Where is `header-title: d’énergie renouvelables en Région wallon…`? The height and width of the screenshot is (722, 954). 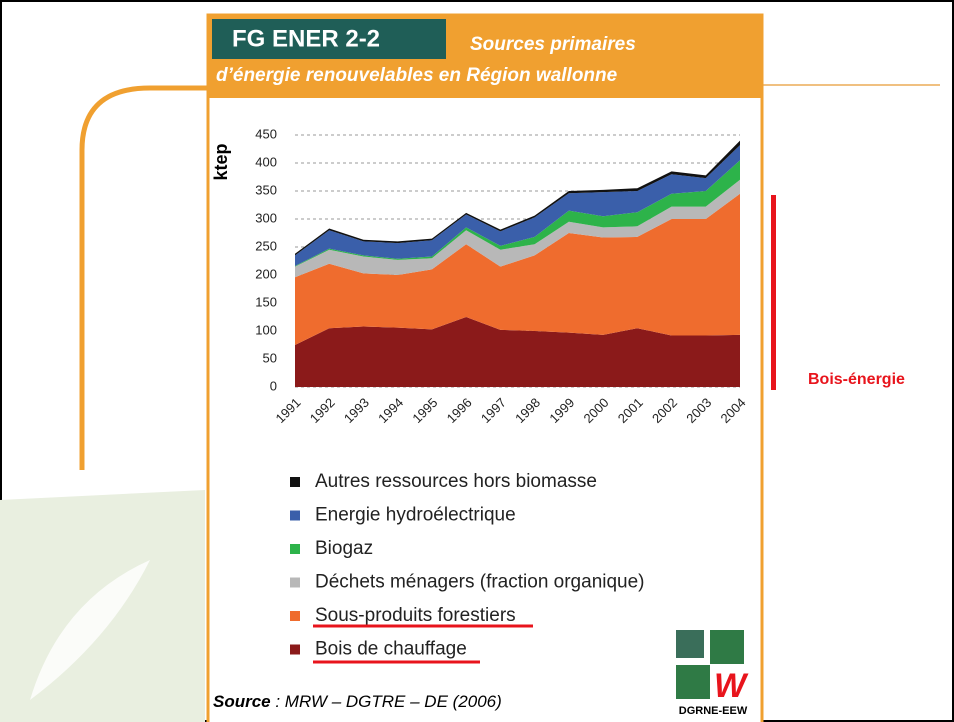 header-title: d’énergie renouvelables en Région wallon… is located at coordinates (417, 75).